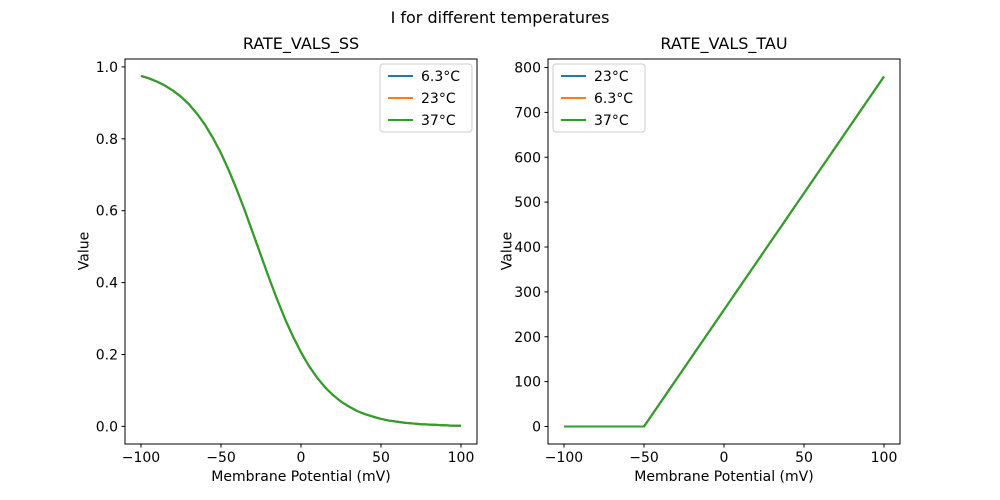 This screenshot has height=500, width=1000. Describe the element at coordinates (527, 383) in the screenshot. I see `y-tick-label: 100` at that location.